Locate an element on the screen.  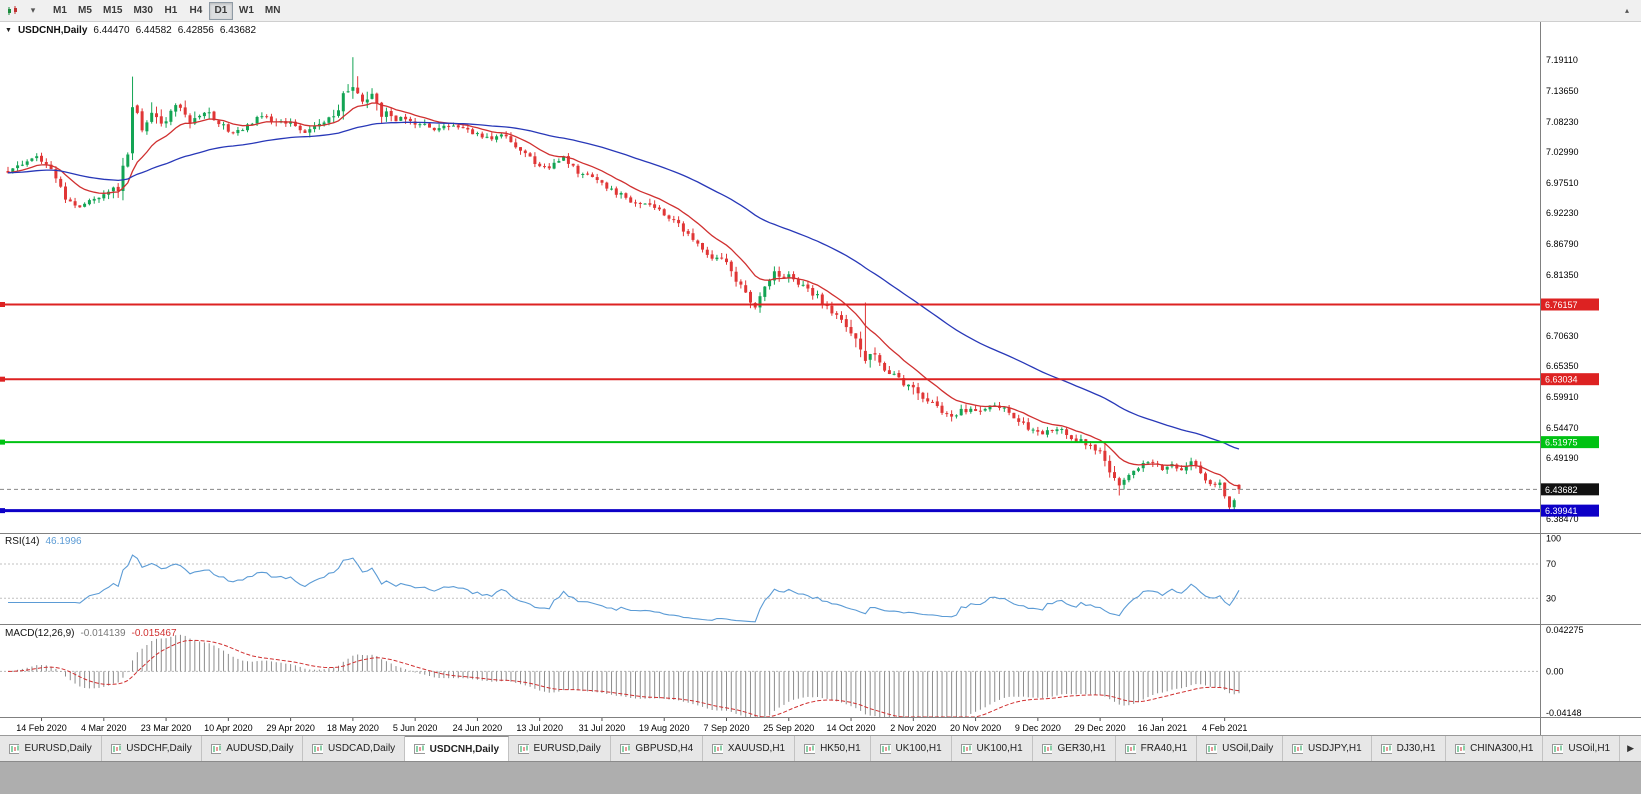
timeframe-button-mn: MN is located at coordinates (272, 10).